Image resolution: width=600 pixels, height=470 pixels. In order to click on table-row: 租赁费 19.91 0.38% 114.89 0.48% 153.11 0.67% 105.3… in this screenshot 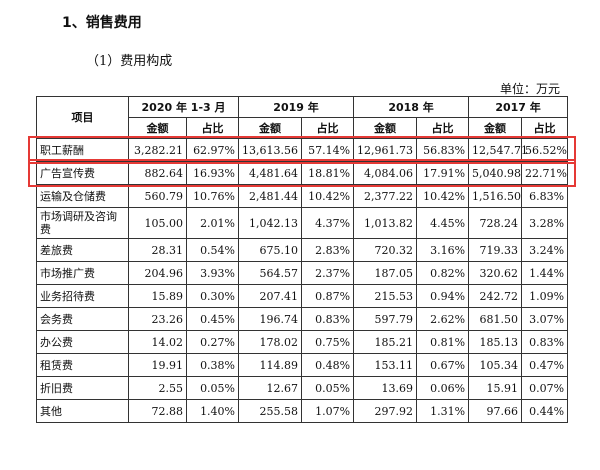, I will do `click(302, 365)`.